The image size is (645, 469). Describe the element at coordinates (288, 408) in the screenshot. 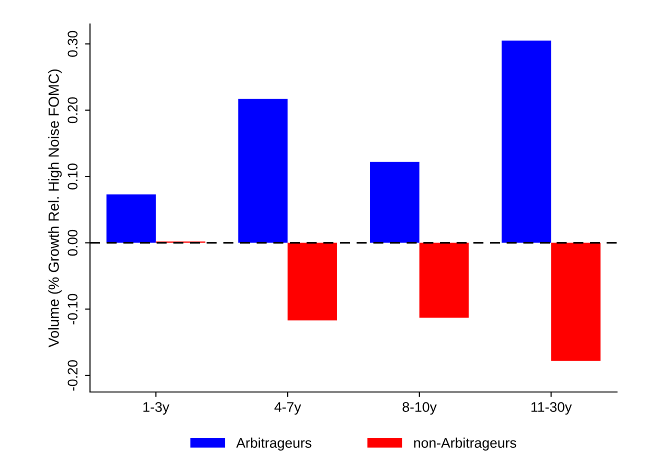

I see `x-tick-label: 4-7y` at that location.